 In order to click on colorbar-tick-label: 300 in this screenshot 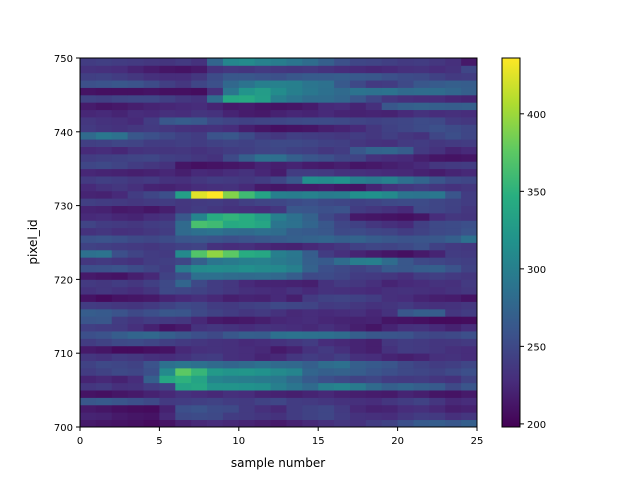, I will do `click(536, 270)`.